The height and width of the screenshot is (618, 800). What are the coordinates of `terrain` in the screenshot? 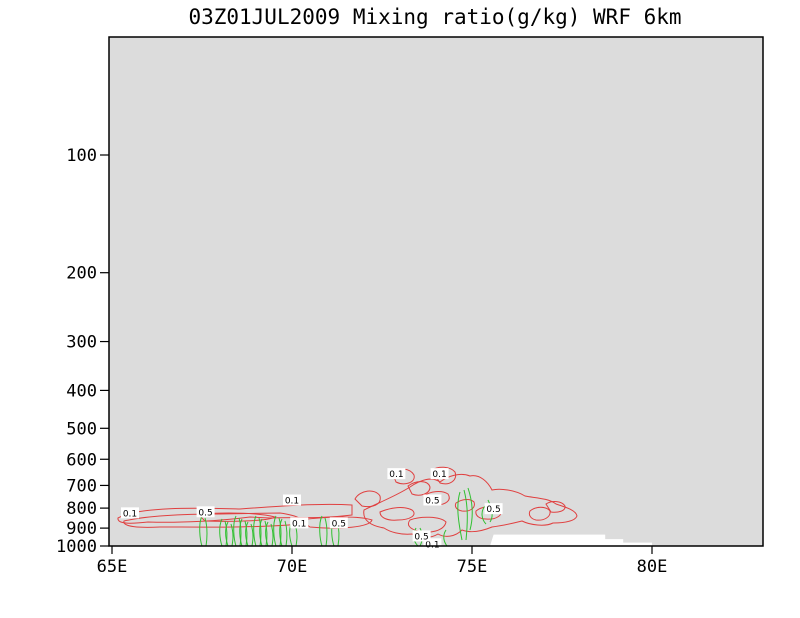 It's located at (571, 540).